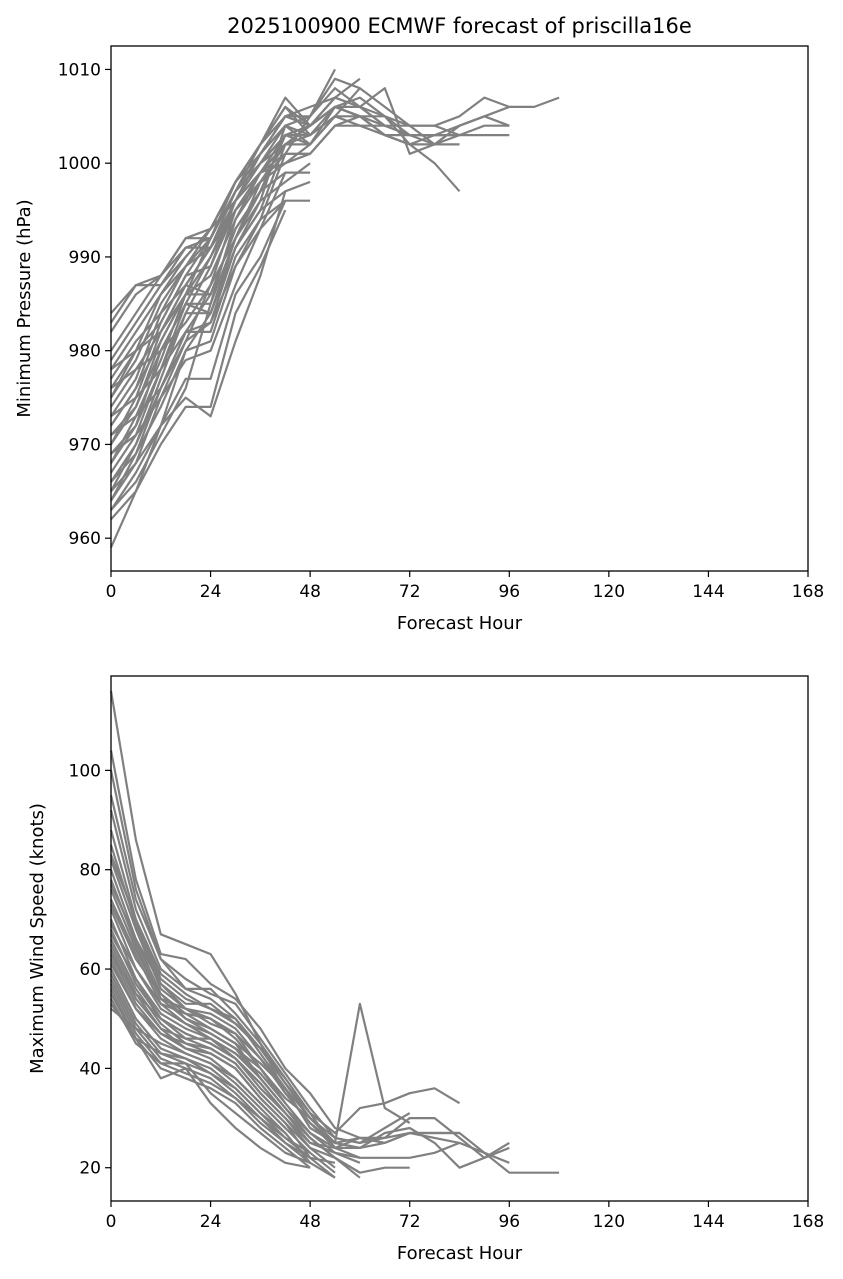 Image resolution: width=843 pixels, height=1279 pixels. I want to click on pressure-y-ticks: 960 970 980 990 1000 1010, so click(84, 304).